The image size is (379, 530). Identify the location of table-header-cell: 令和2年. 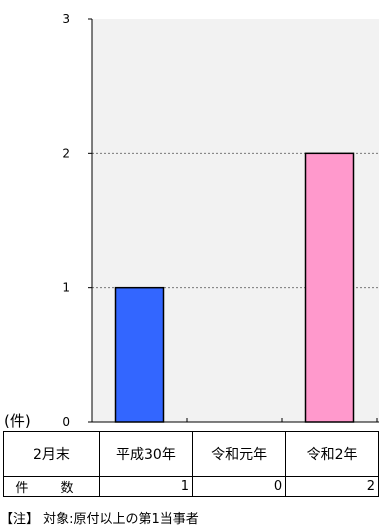
(332, 454).